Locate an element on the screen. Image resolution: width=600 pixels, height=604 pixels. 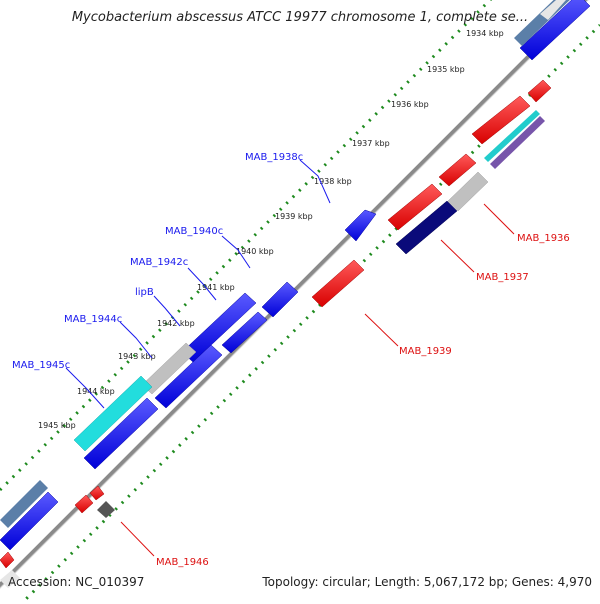
gene-label: MAB_1944c is located at coordinates (93, 319).